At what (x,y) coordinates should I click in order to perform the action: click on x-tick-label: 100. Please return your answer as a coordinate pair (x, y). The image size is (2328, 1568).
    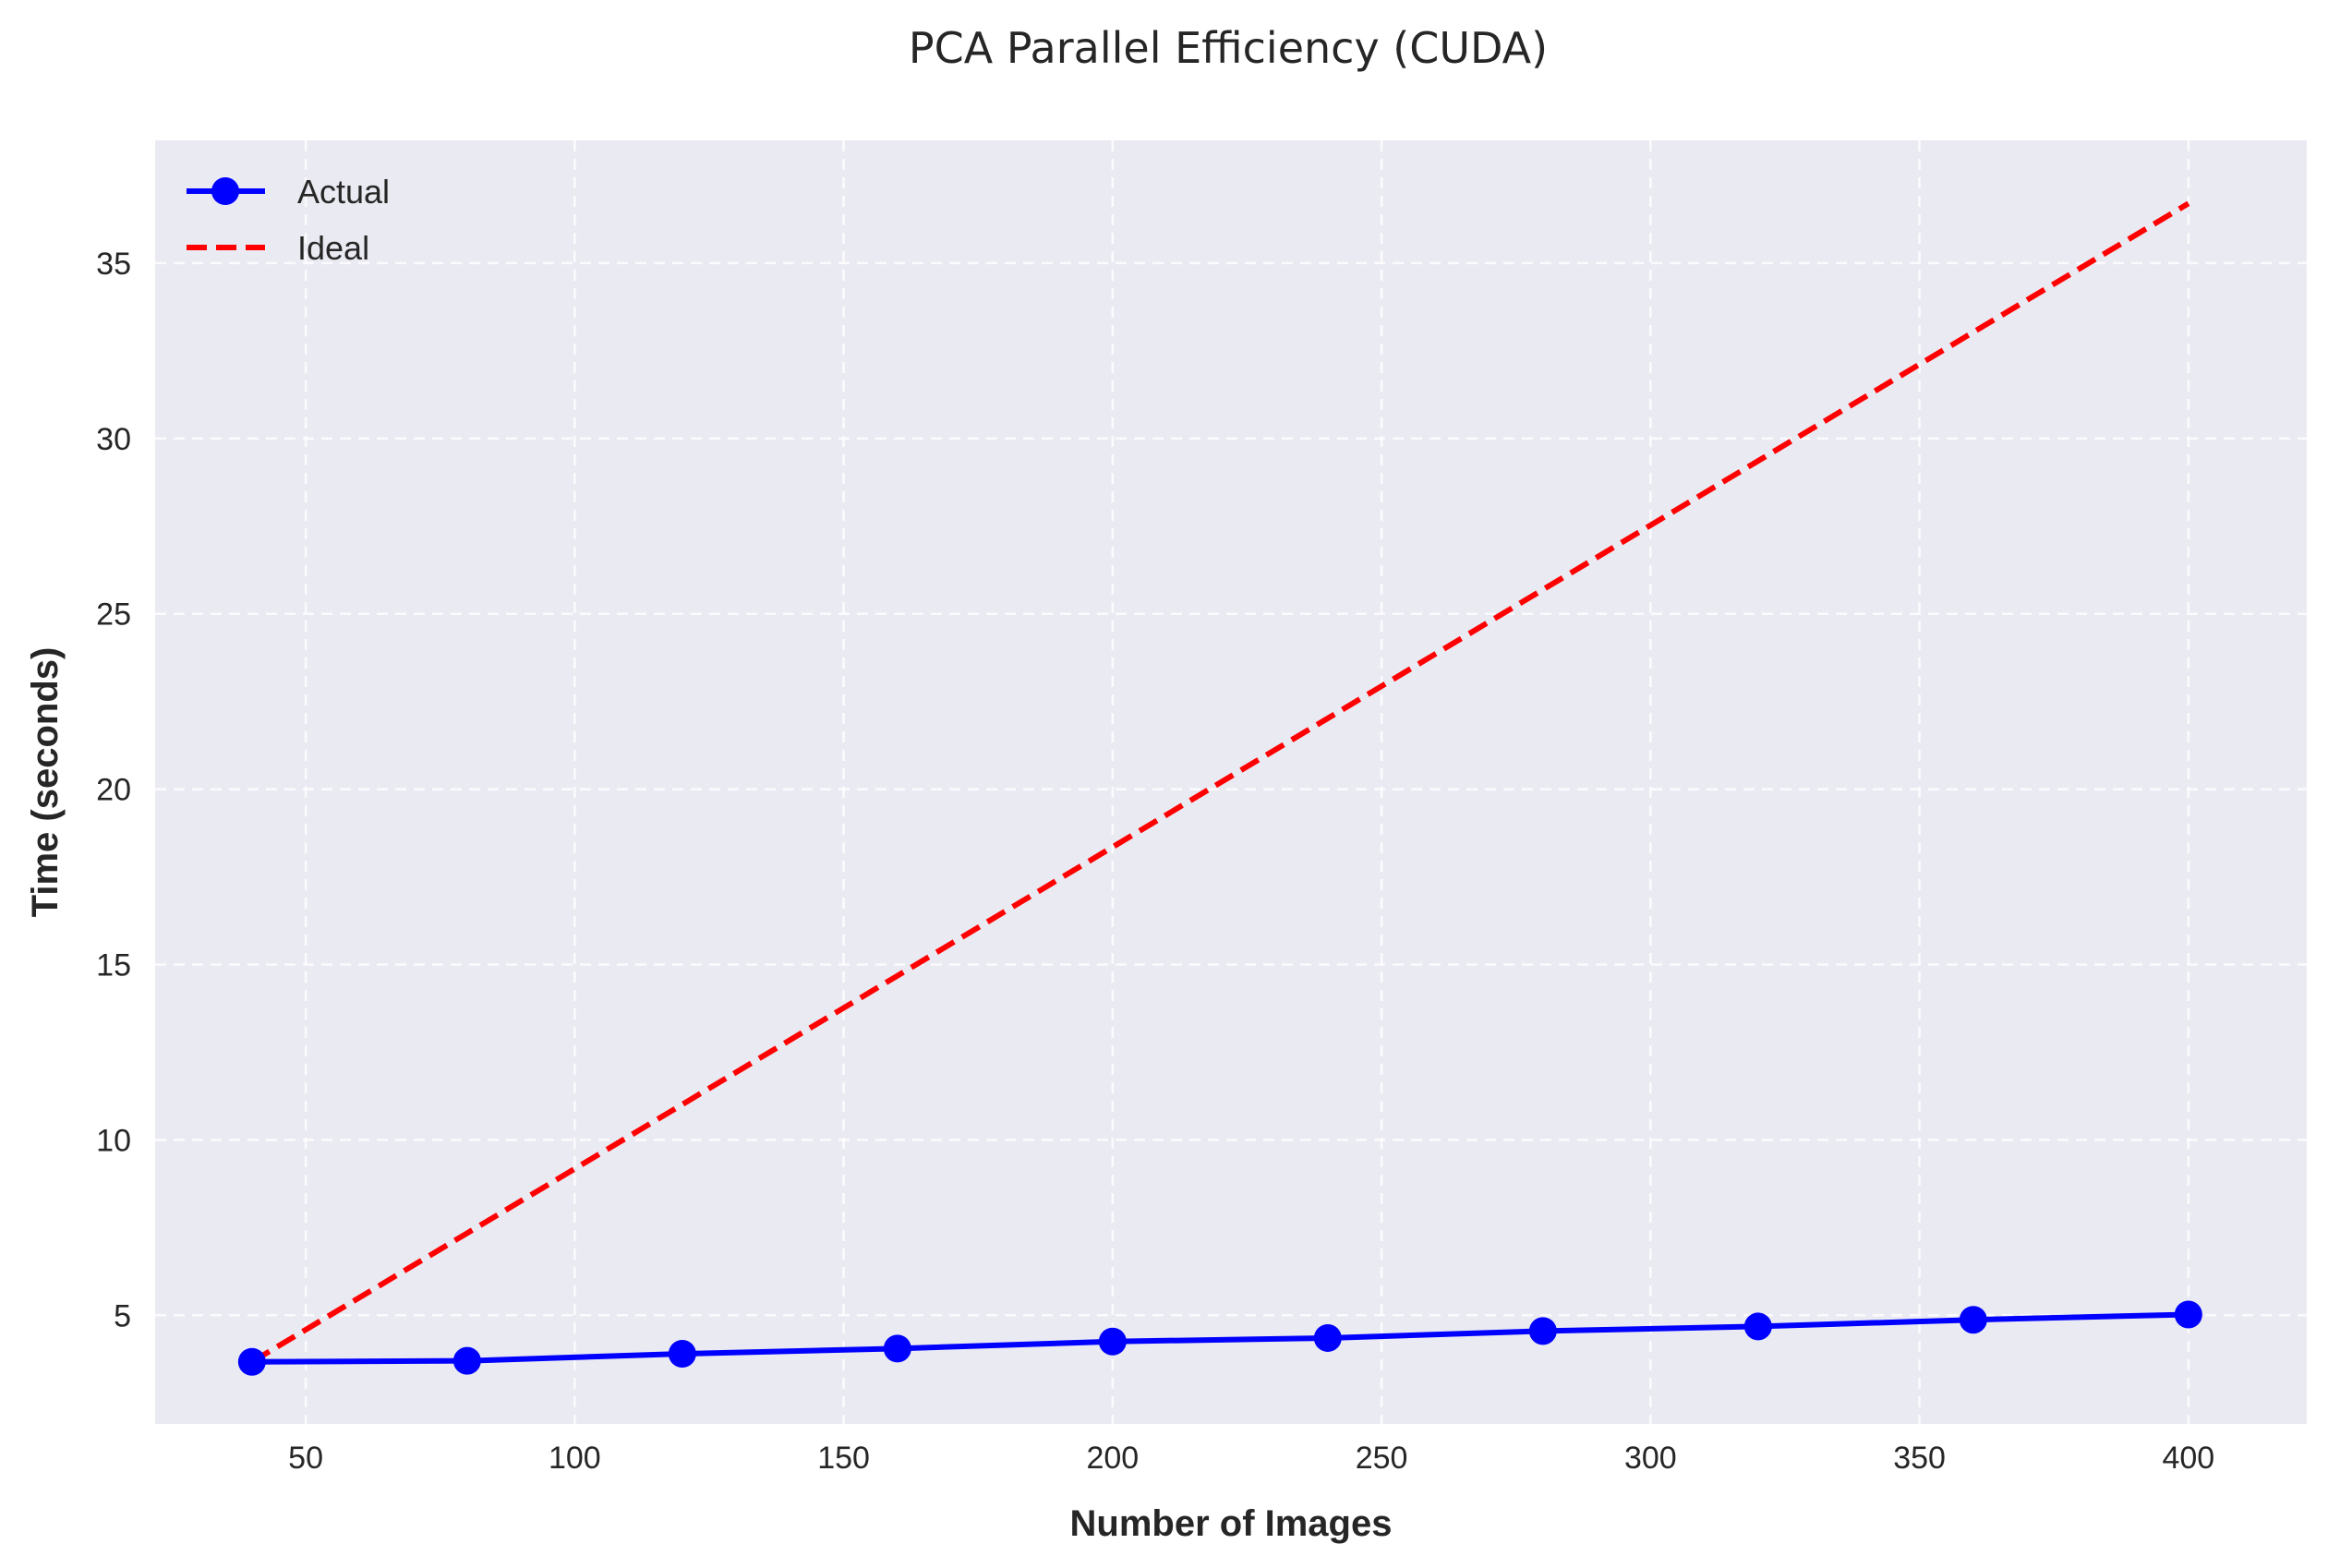
    Looking at the image, I should click on (575, 1458).